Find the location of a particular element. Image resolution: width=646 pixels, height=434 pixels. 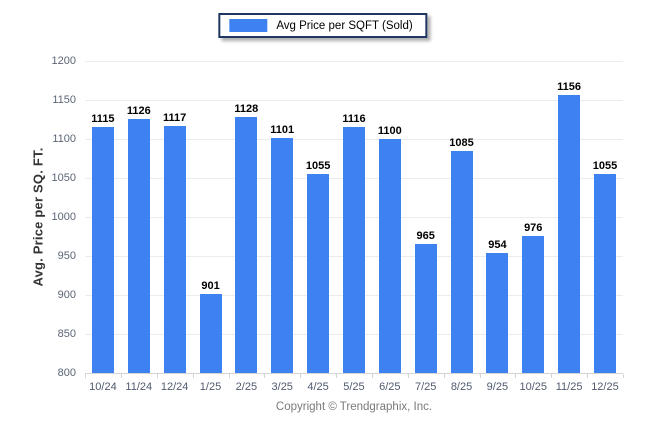

x-tick-label: 1/25 is located at coordinates (210, 387).